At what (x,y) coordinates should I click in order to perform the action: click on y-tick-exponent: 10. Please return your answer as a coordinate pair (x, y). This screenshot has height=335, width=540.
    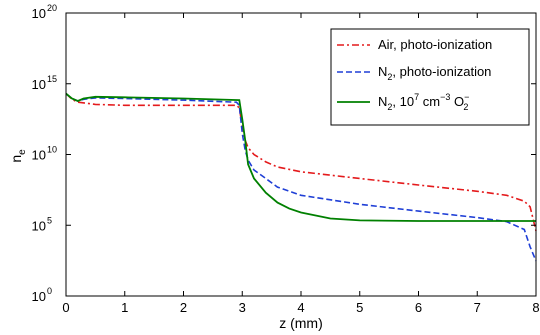
    Looking at the image, I should click on (52, 150).